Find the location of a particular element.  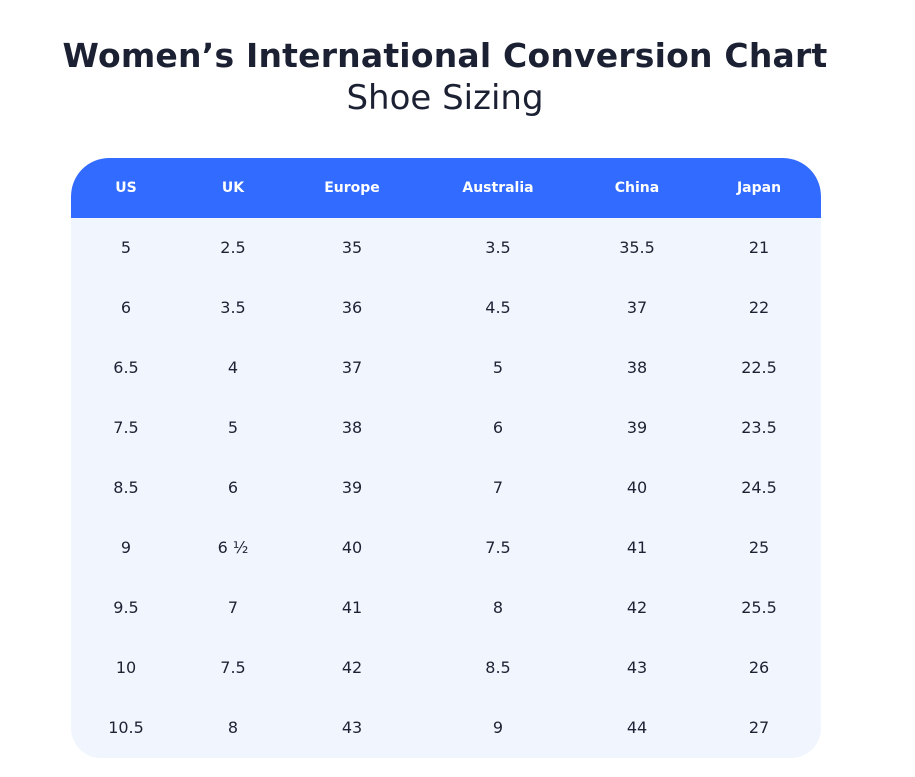

cell-china: 40 is located at coordinates (637, 487).